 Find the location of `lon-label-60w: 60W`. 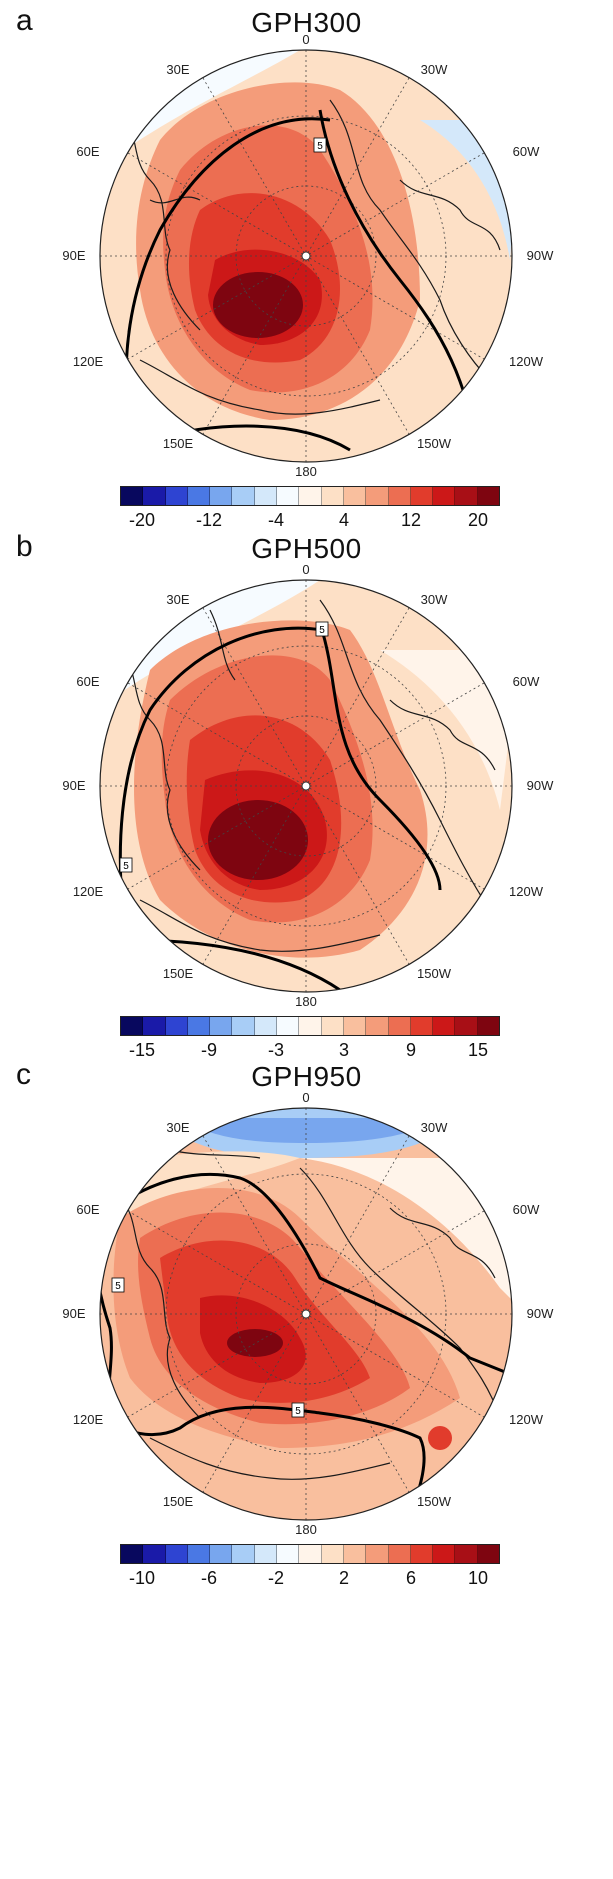

lon-label-60w: 60W is located at coordinates (526, 681).